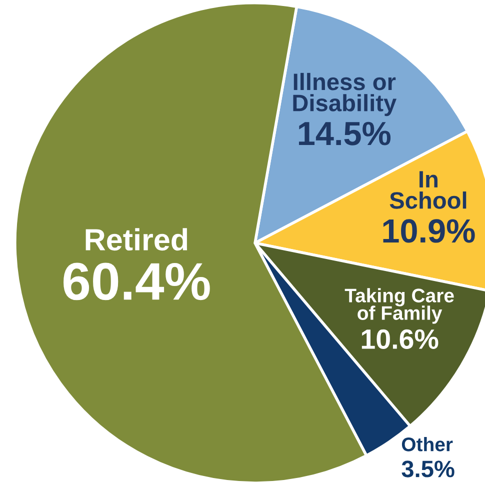 This screenshot has height=487, width=485. Describe the element at coordinates (399, 306) in the screenshot. I see `slice-label: Taking Care of Family` at that location.